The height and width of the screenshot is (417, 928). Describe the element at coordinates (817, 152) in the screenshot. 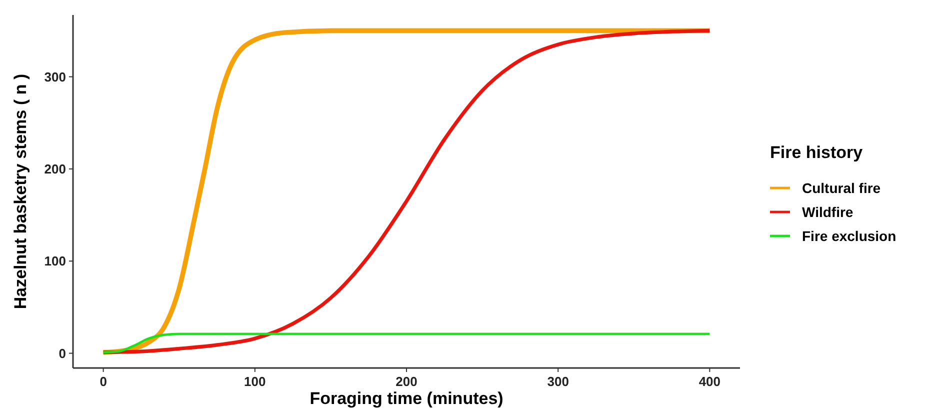

I see `legend-title: Fire history` at that location.